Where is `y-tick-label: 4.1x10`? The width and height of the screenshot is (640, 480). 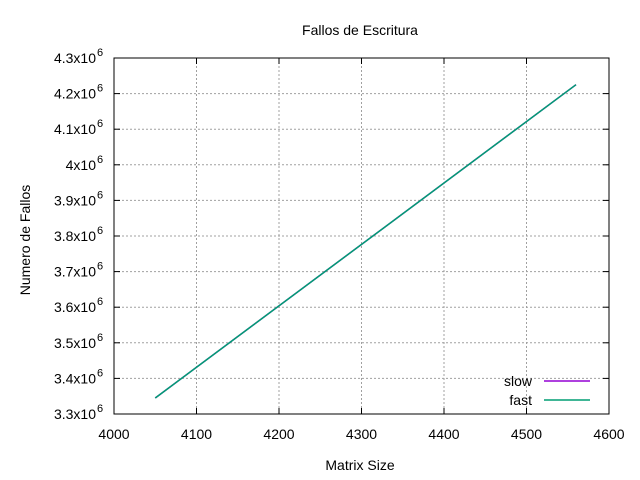 y-tick-label: 4.1x10 is located at coordinates (75, 129).